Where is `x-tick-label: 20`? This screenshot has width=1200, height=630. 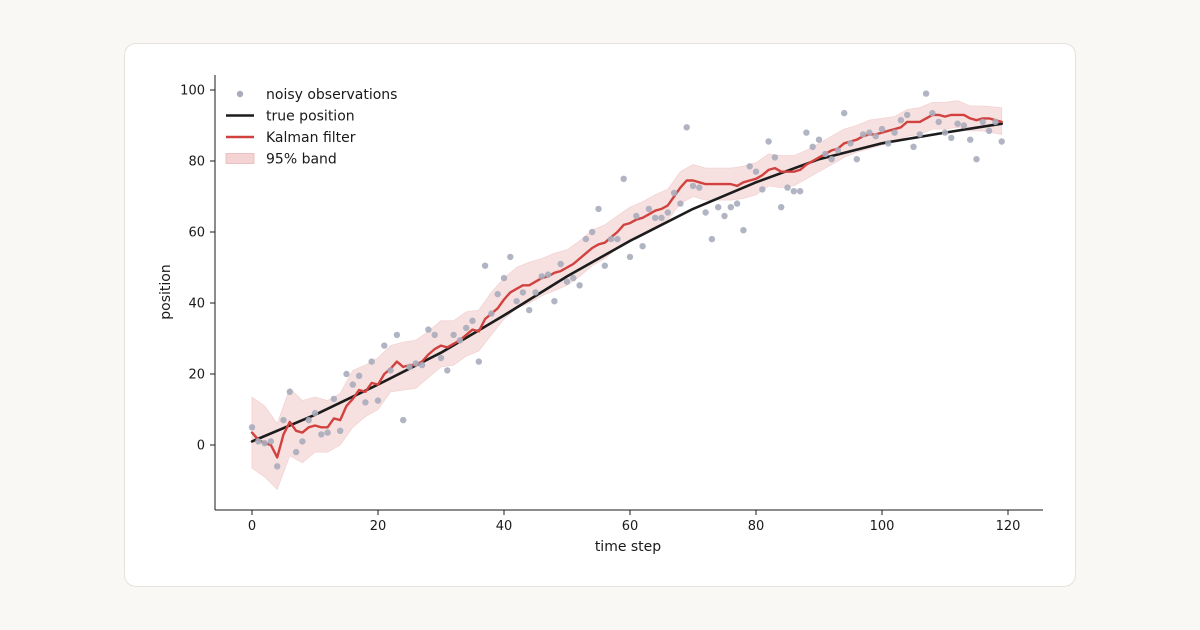
x-tick-label: 20 is located at coordinates (378, 526).